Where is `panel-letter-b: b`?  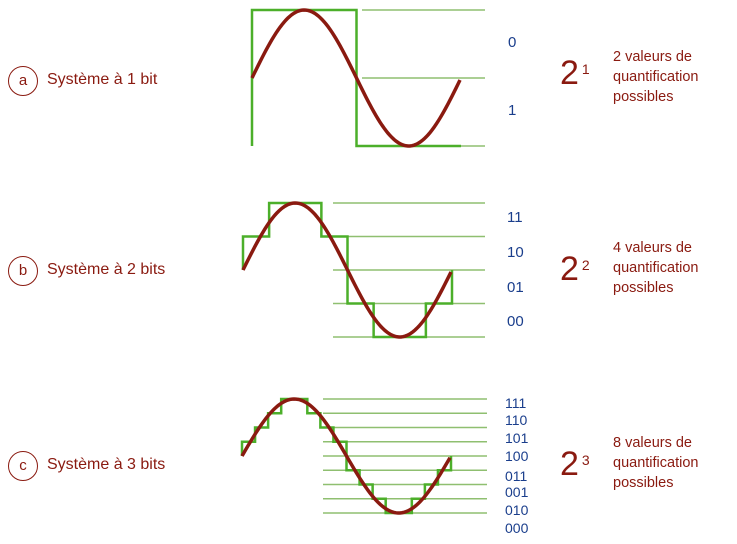
panel-letter-b: b is located at coordinates (23, 271).